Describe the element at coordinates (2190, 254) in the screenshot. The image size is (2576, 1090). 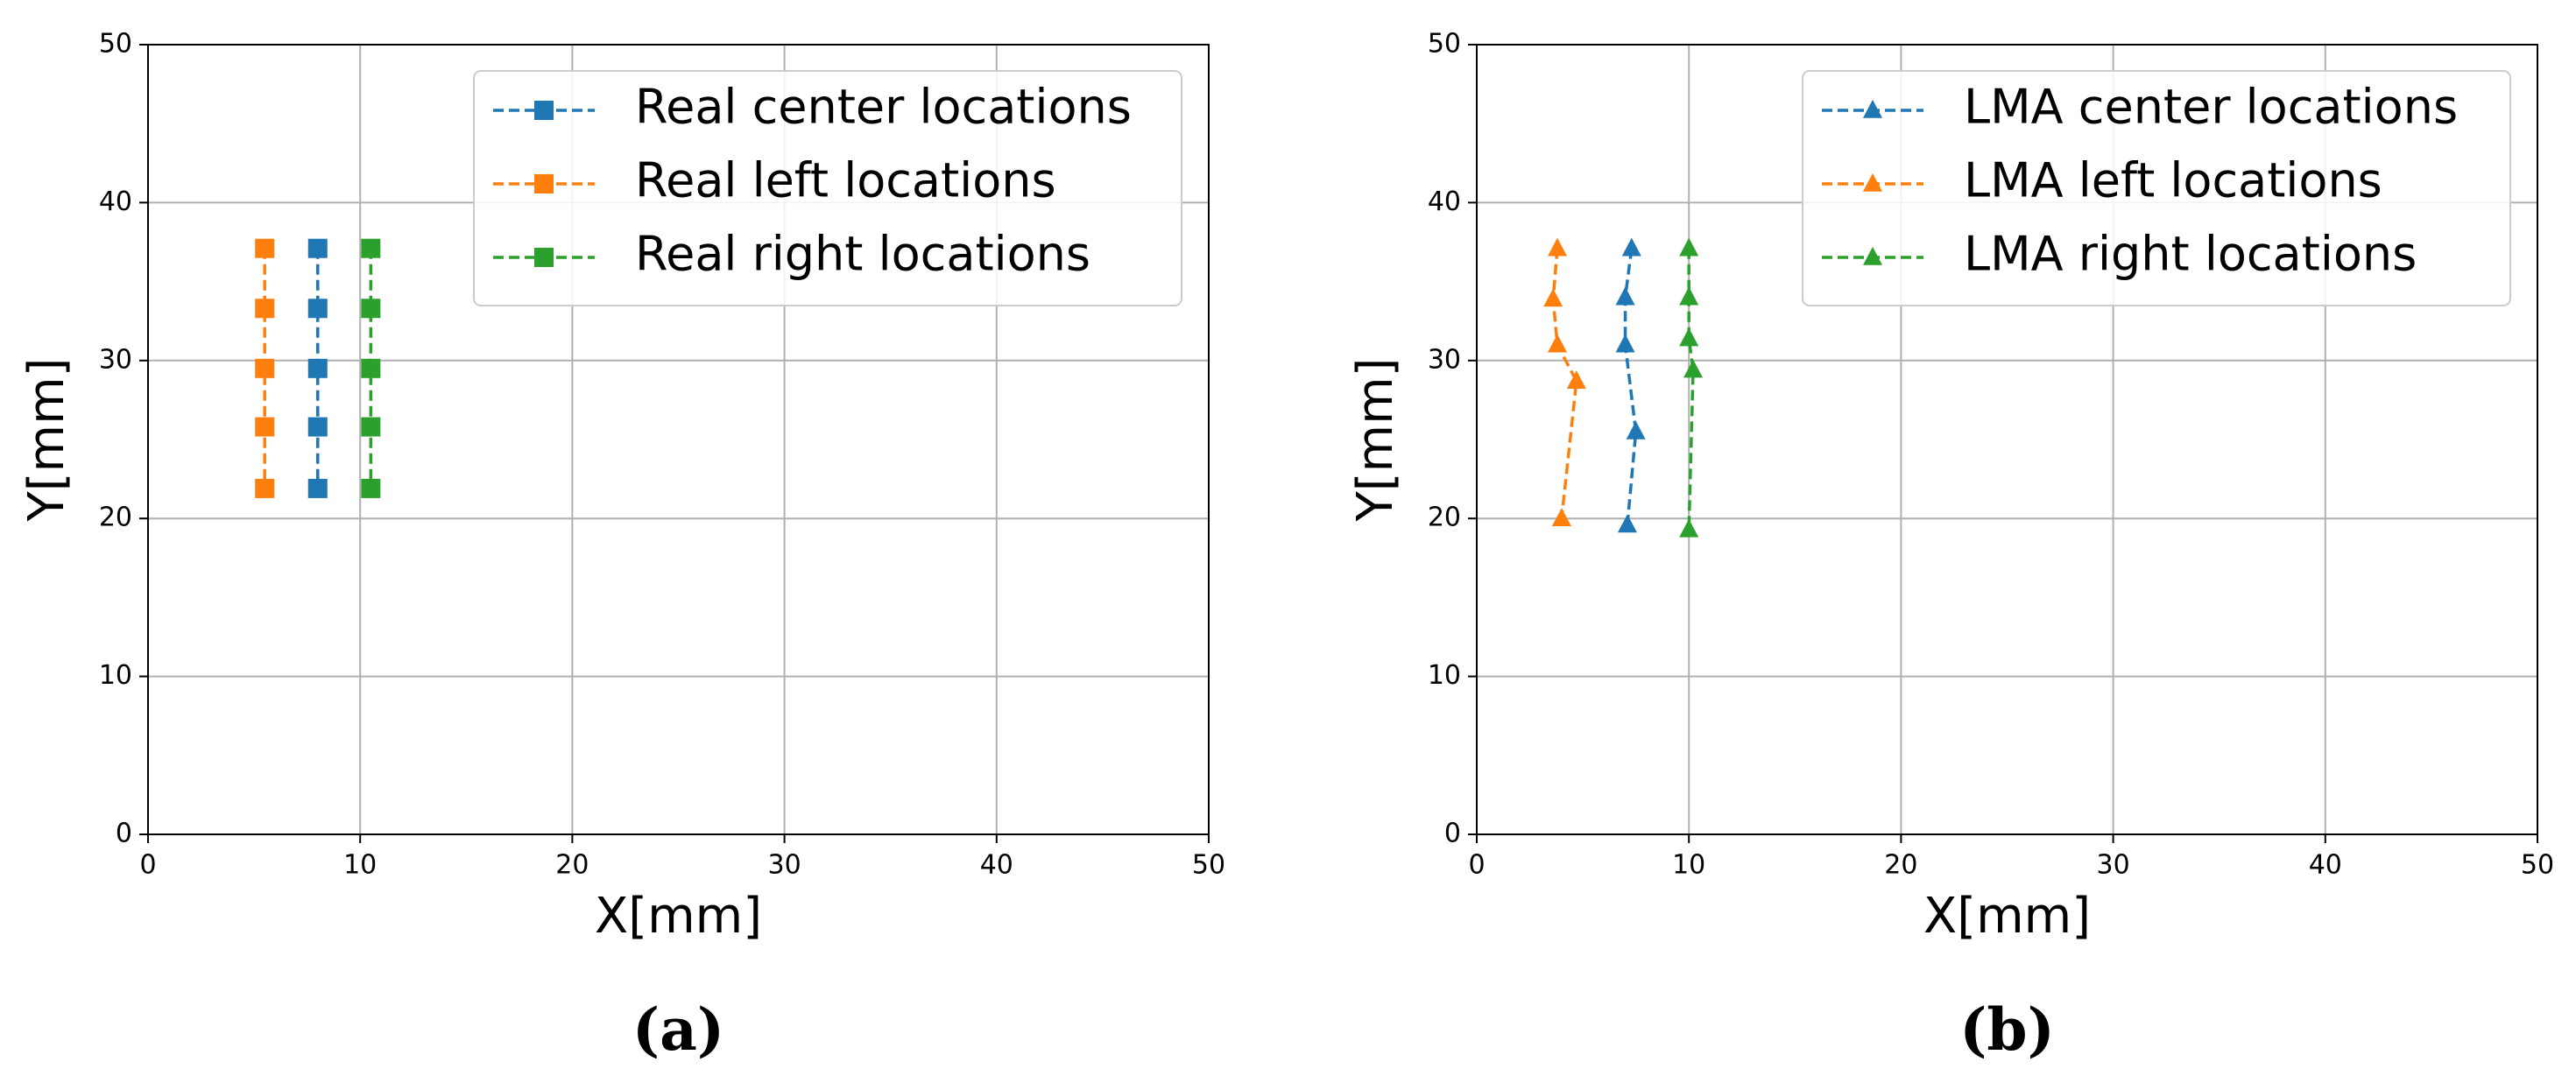
I see `legend-label: LMA right locations` at that location.